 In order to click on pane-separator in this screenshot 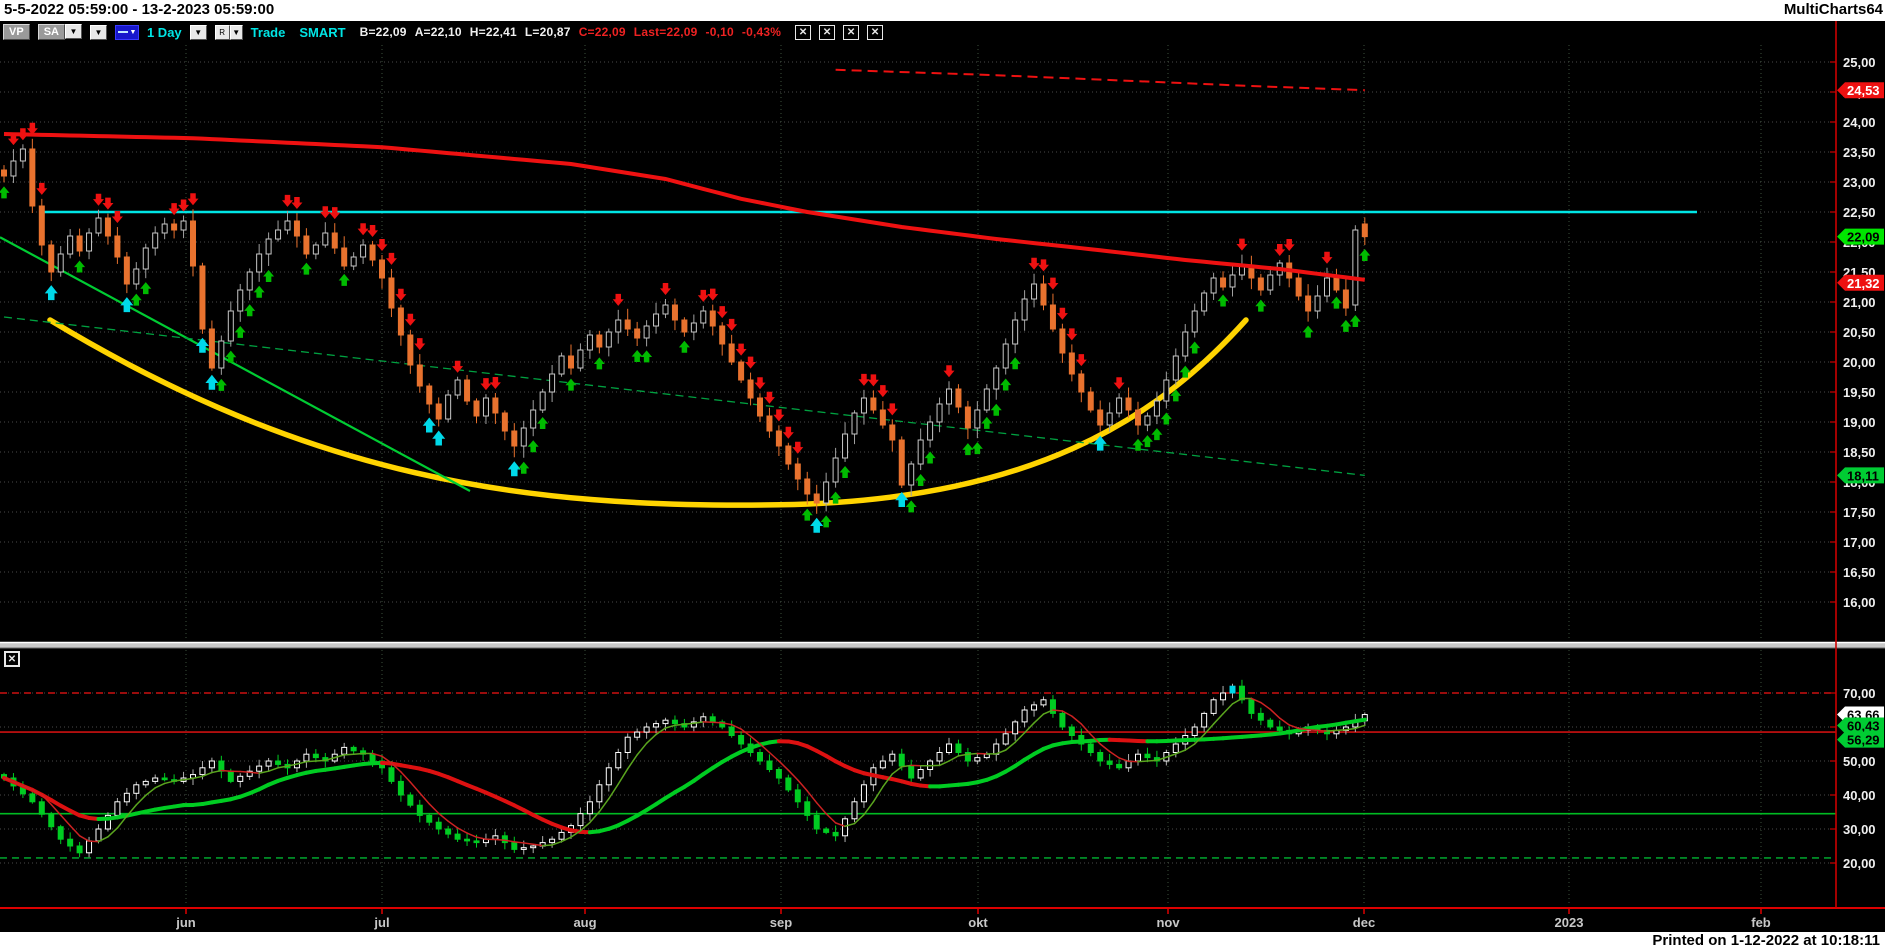, I will do `click(942, 645)`.